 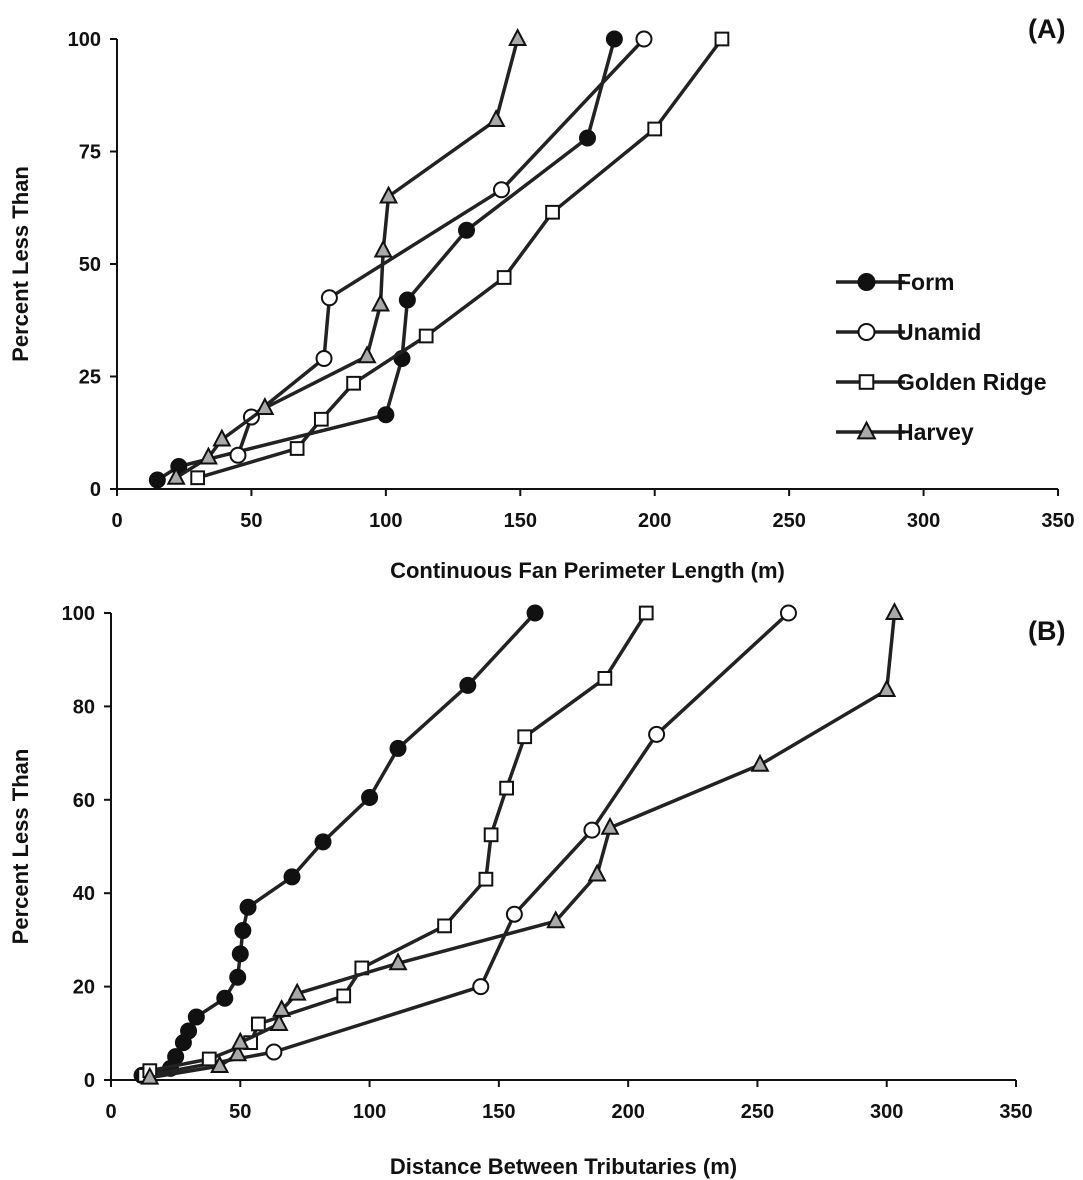 I want to click on series-line-harvey, so click(x=347, y=259).